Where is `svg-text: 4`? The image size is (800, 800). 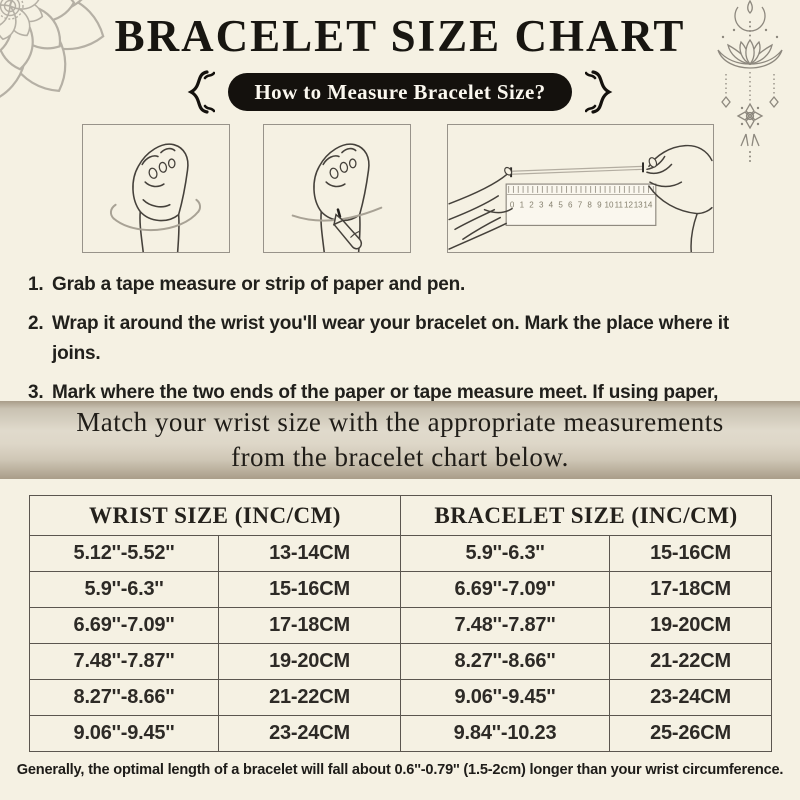 svg-text: 4 is located at coordinates (551, 205).